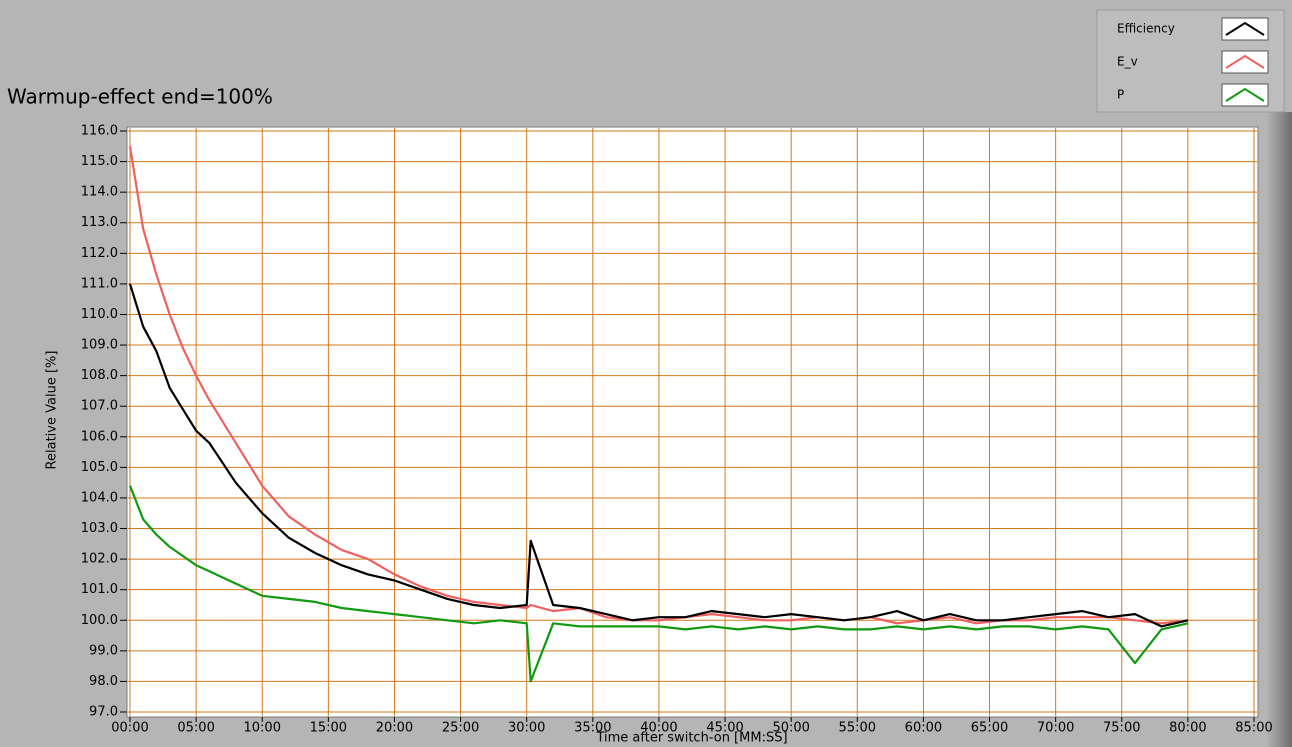  I want to click on y-tick-label: 110.0, so click(99, 314).